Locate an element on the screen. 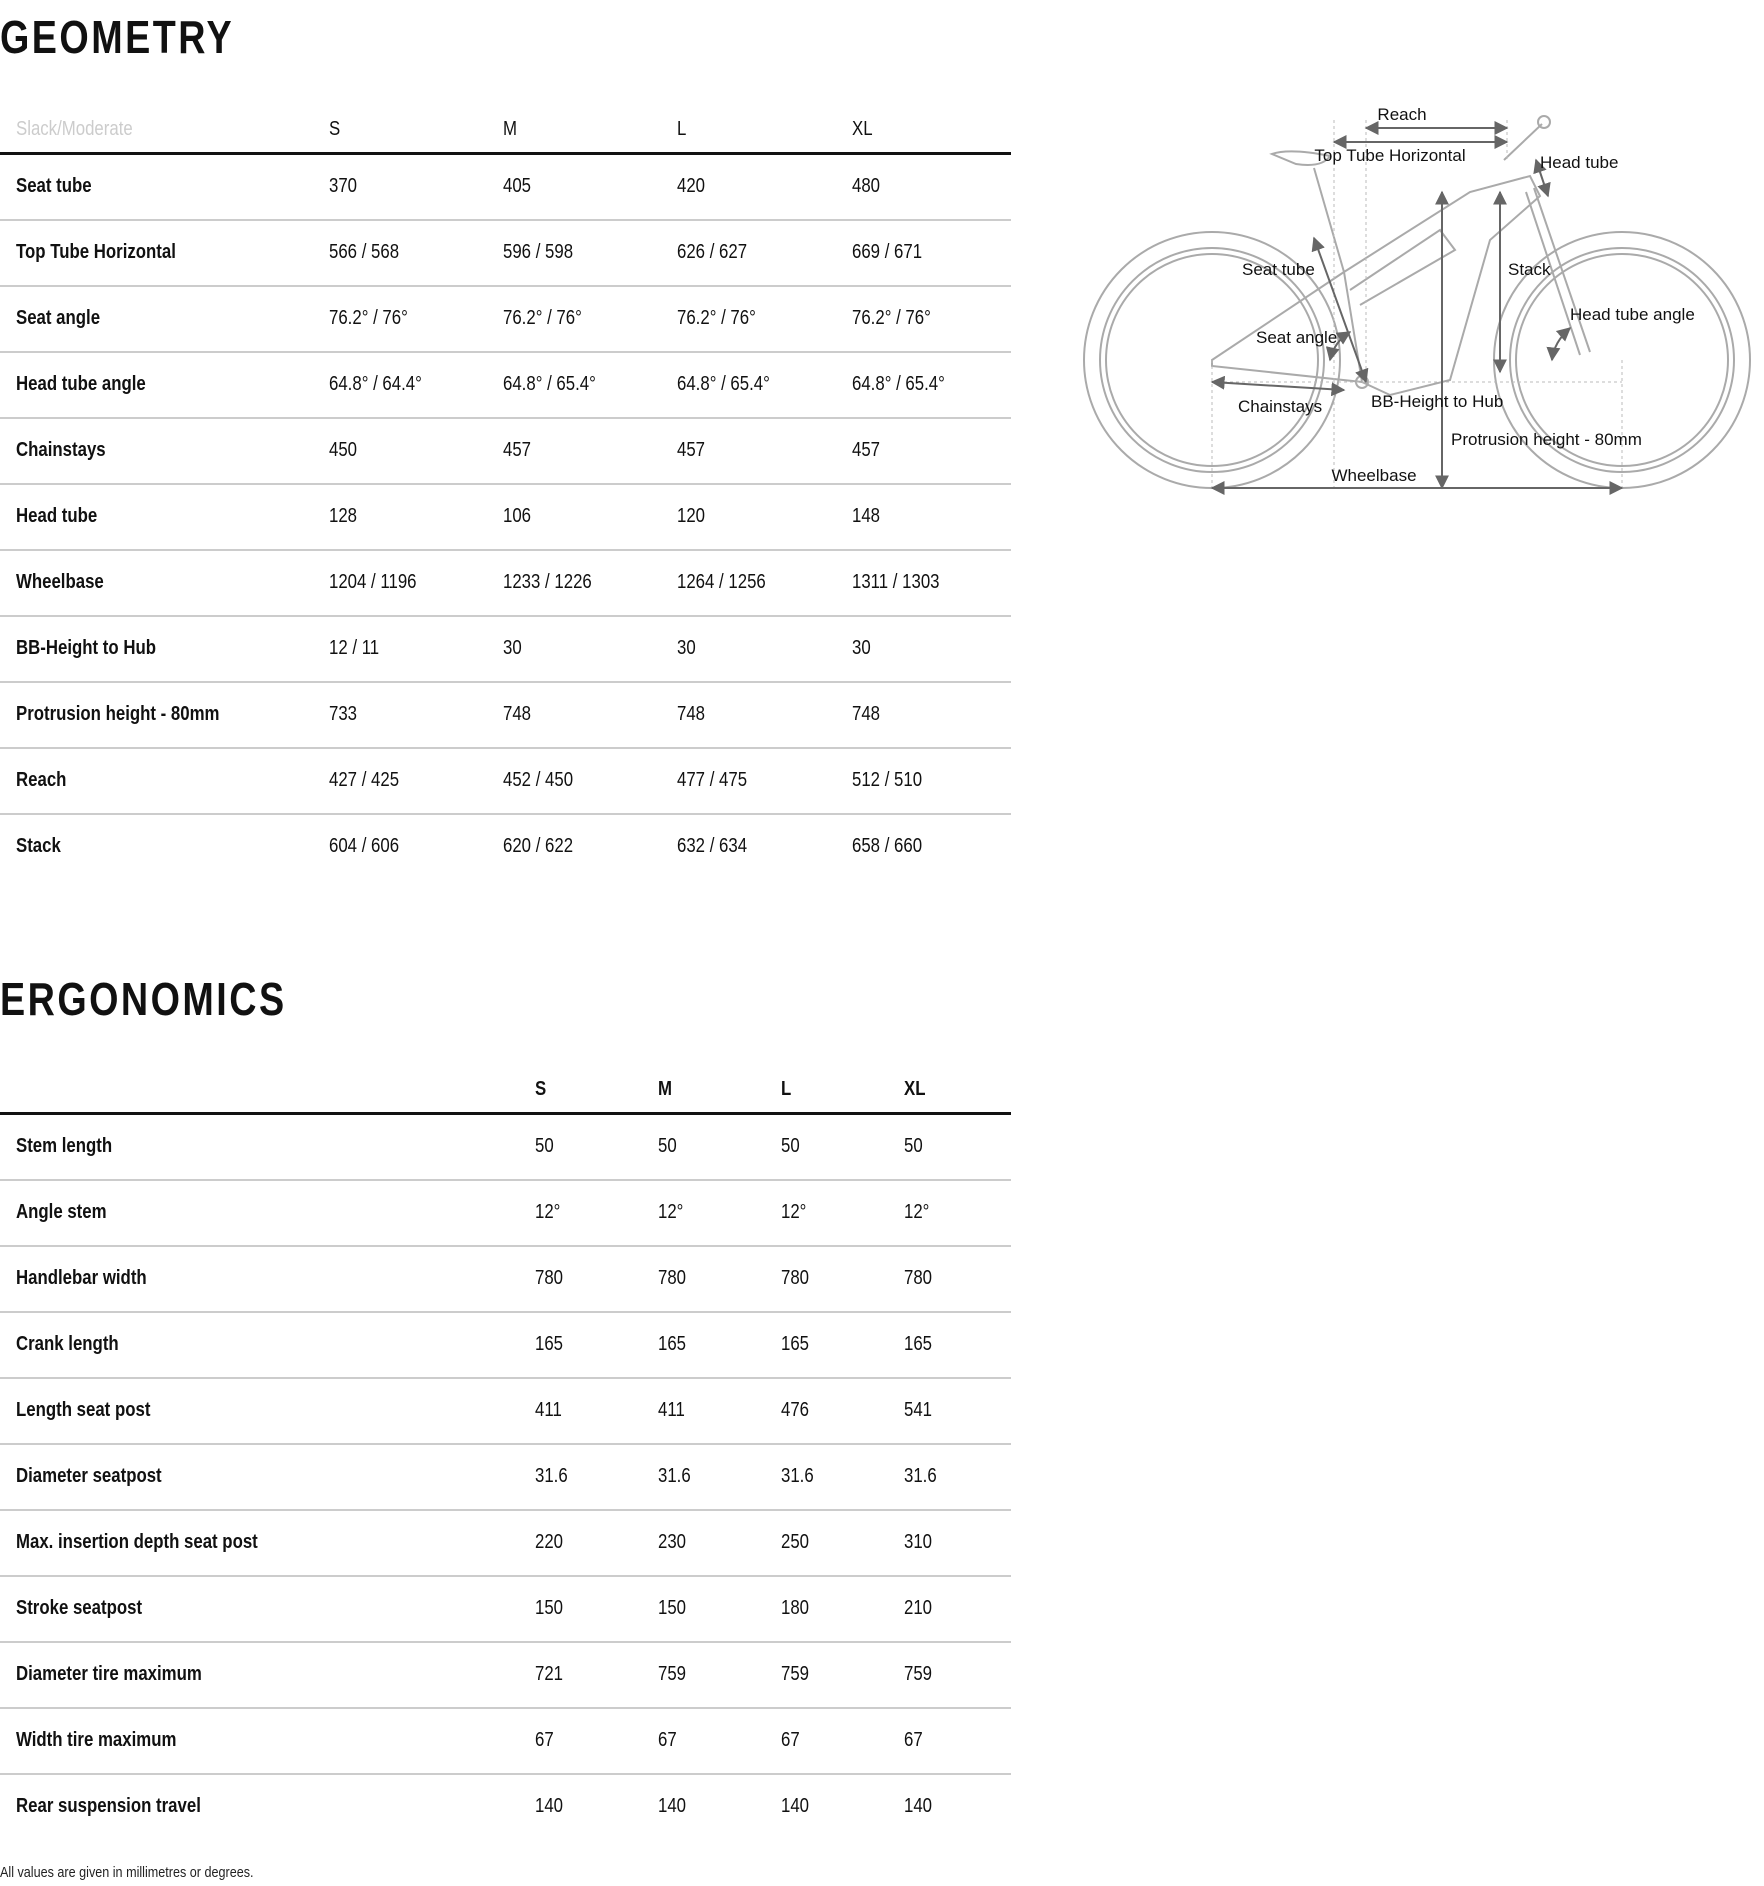 The height and width of the screenshot is (1886, 1764). table-row: Chainstays 450 457 457 457 is located at coordinates (505, 452).